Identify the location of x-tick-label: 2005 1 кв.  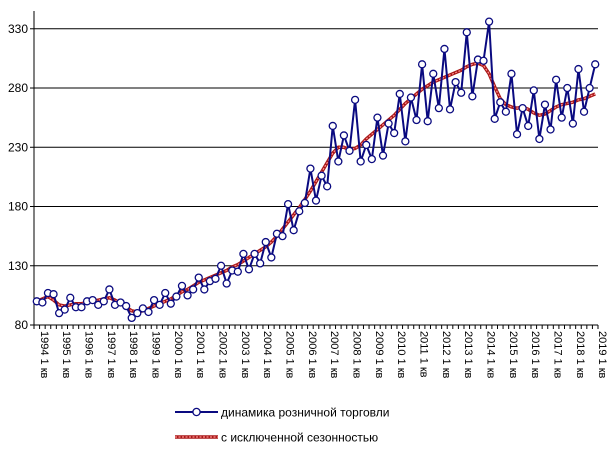
(289, 355).